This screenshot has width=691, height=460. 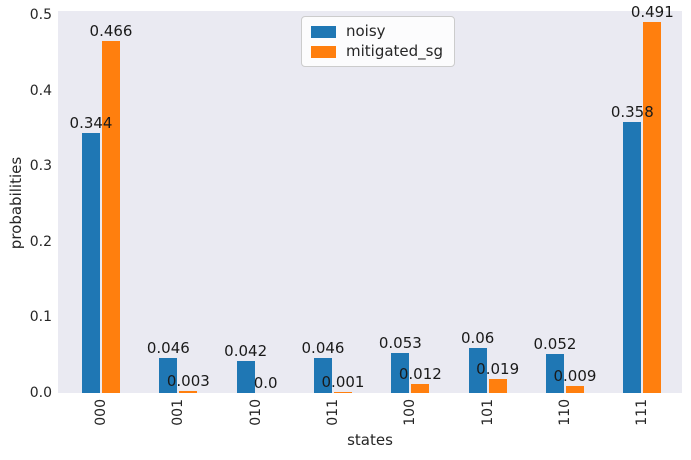 What do you see at coordinates (642, 412) in the screenshot?
I see `x-tick-label-111: 111` at bounding box center [642, 412].